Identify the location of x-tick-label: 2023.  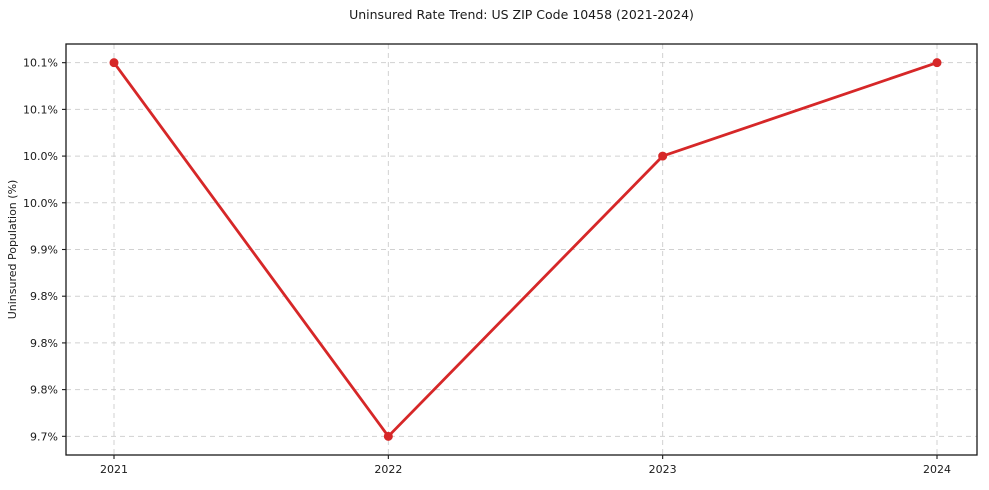
(663, 469).